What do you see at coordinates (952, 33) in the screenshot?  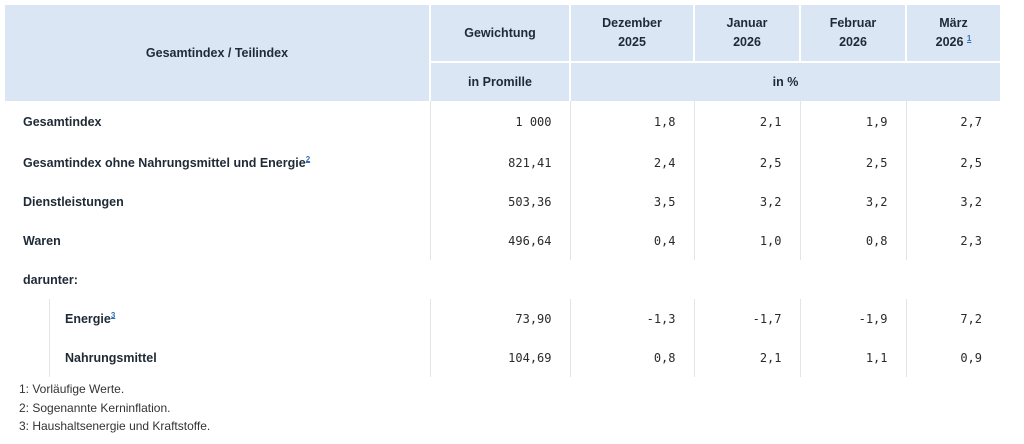 I see `col-header-mar-2026: März 2026 1` at bounding box center [952, 33].